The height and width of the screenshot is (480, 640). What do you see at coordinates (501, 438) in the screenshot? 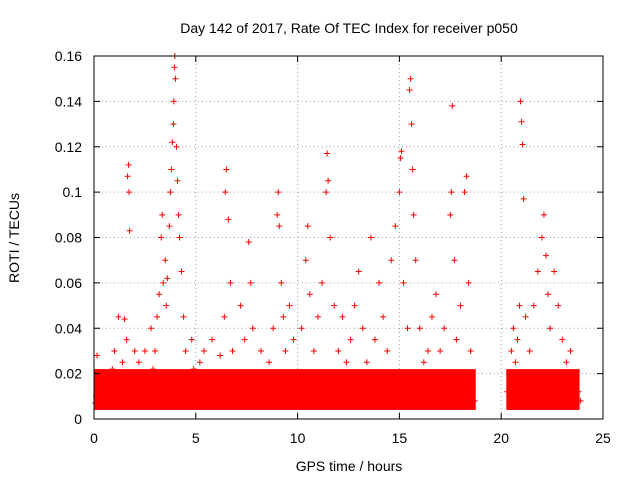
I see `x-tick-label: 20` at bounding box center [501, 438].